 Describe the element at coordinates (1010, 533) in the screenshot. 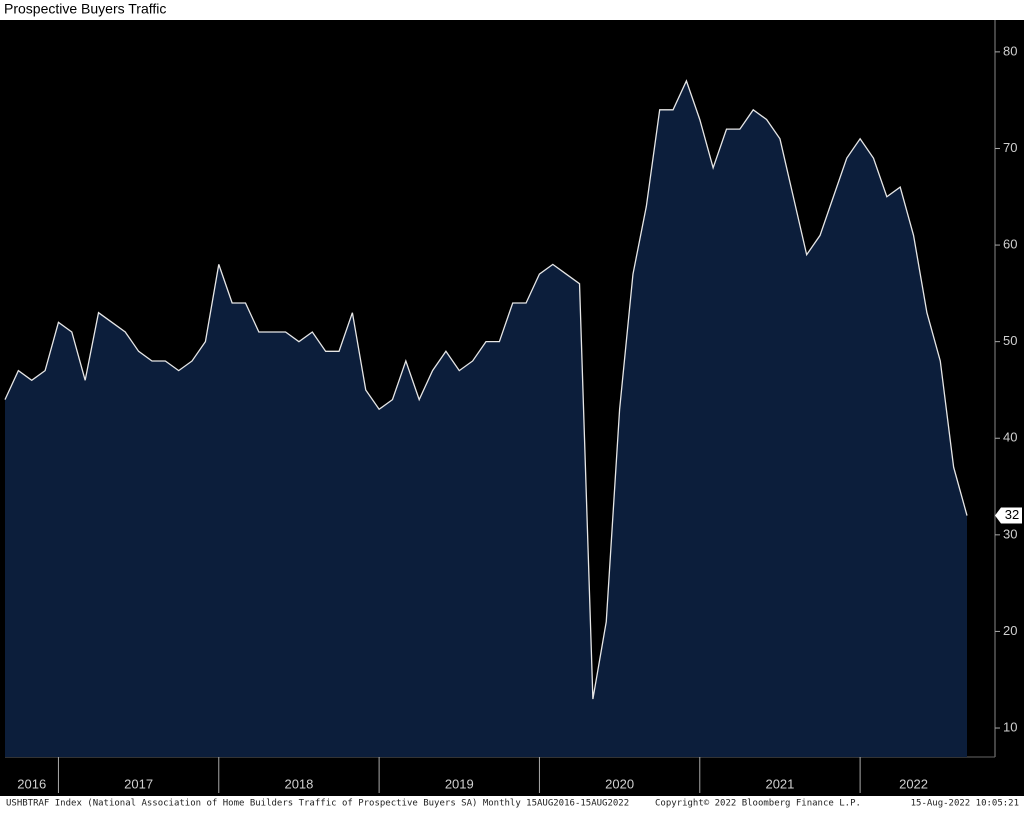

I see `y-tick-label: 30` at that location.